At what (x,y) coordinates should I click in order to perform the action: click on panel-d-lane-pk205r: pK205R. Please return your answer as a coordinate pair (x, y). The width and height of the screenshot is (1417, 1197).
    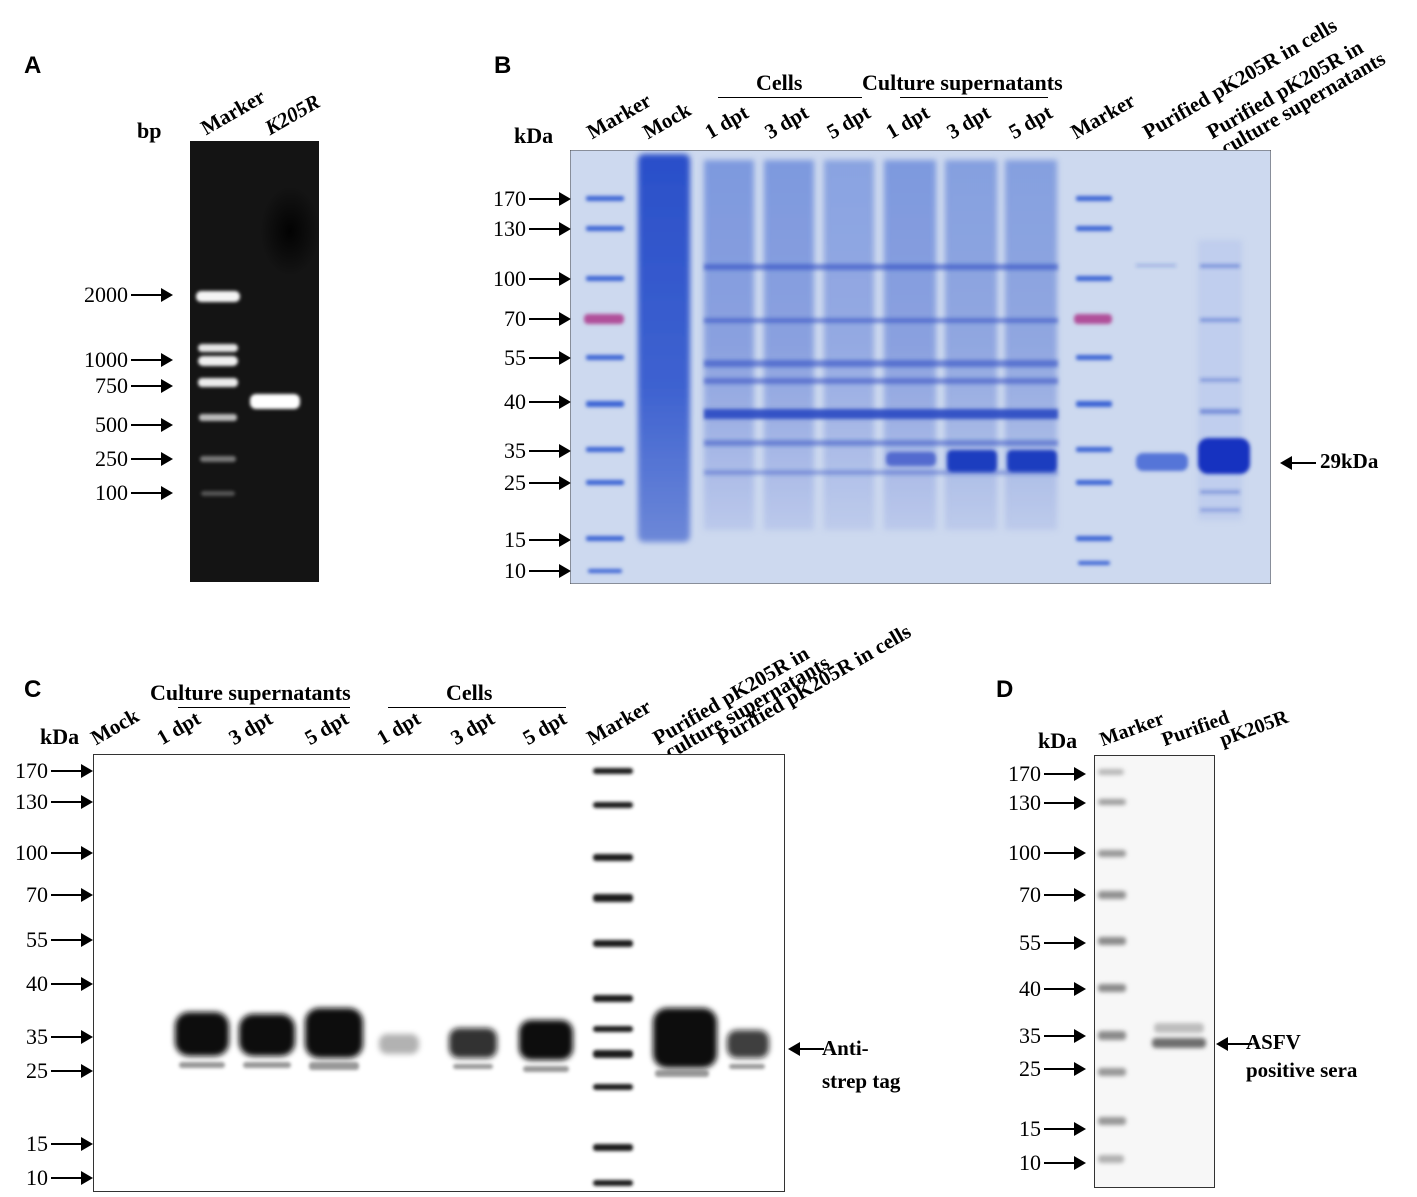
    Looking at the image, I should click on (1254, 728).